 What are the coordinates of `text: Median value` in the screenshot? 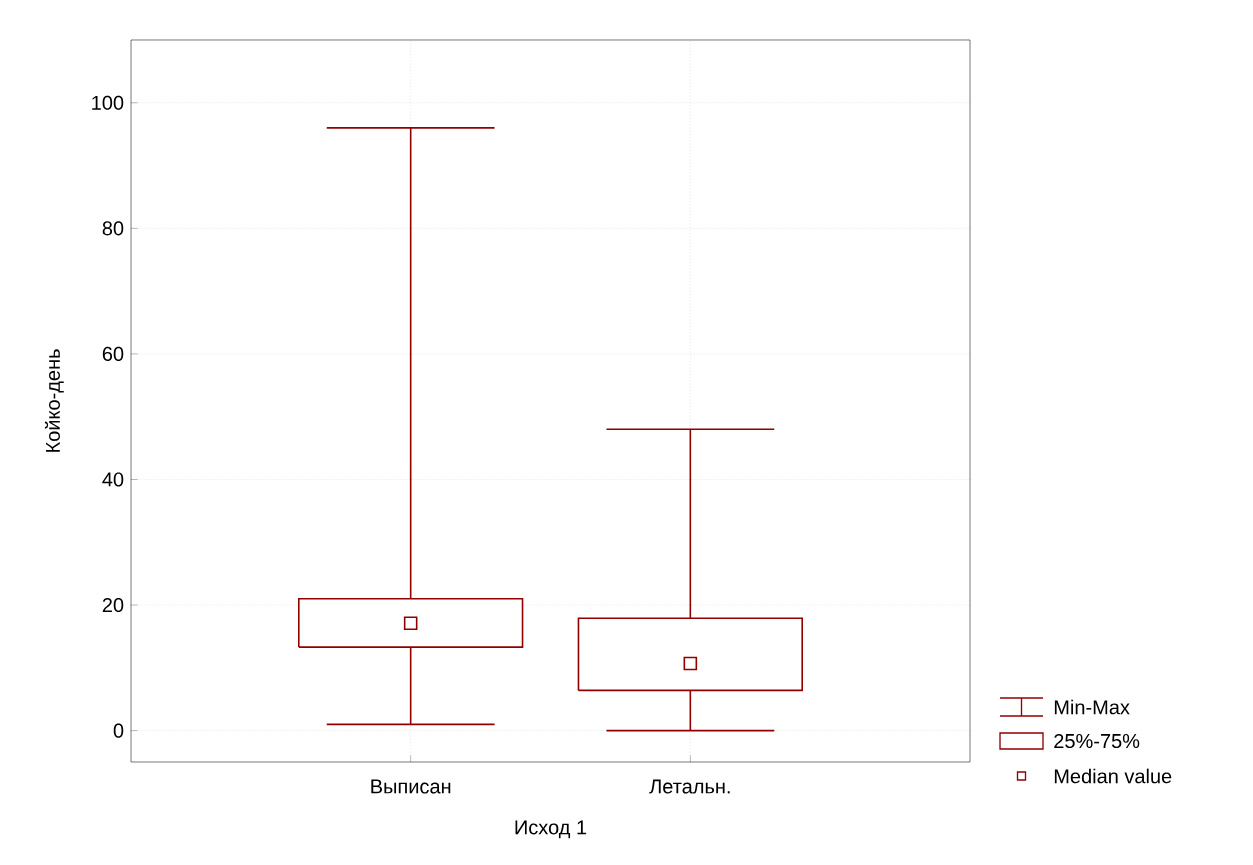 It's located at (1113, 776).